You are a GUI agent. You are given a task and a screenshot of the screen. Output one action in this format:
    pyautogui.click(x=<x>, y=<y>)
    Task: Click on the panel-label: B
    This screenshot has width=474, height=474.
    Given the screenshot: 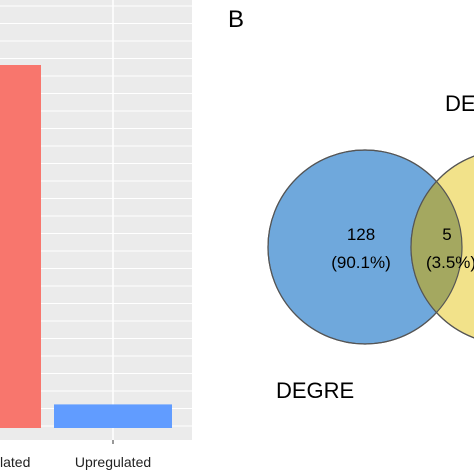 What is the action you would take?
    pyautogui.click(x=236, y=19)
    